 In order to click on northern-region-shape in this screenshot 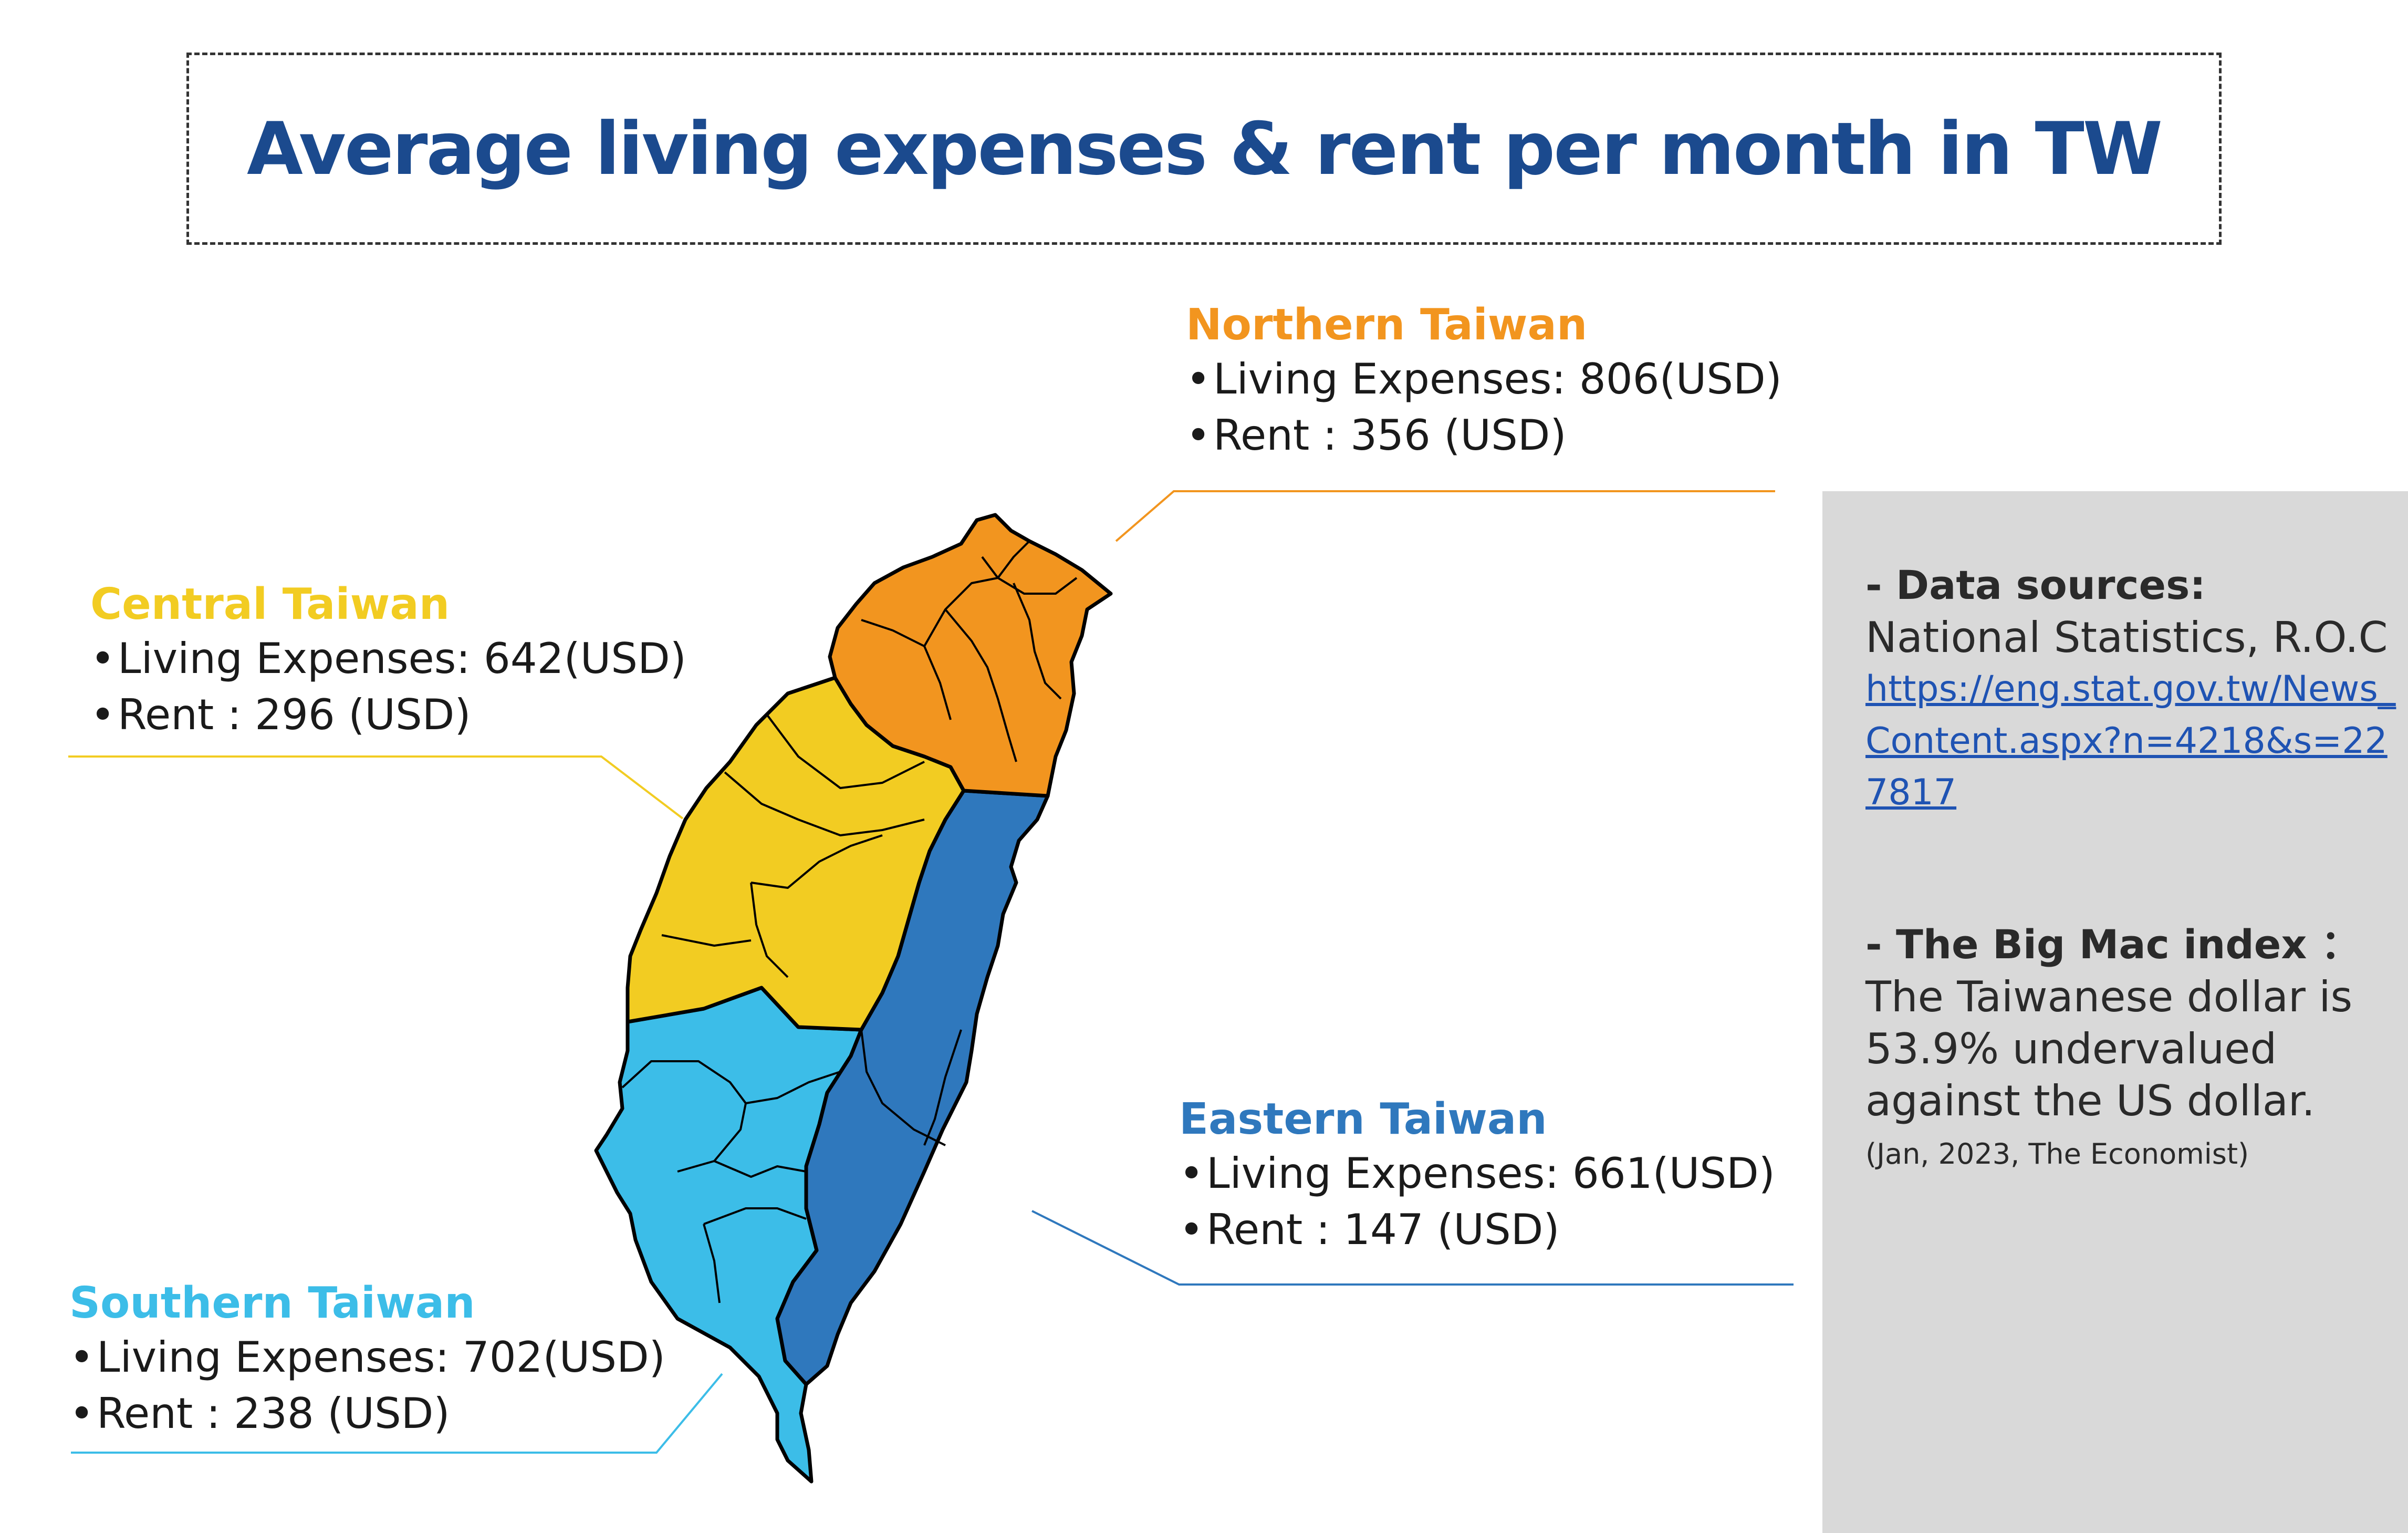, I will do `click(971, 656)`.